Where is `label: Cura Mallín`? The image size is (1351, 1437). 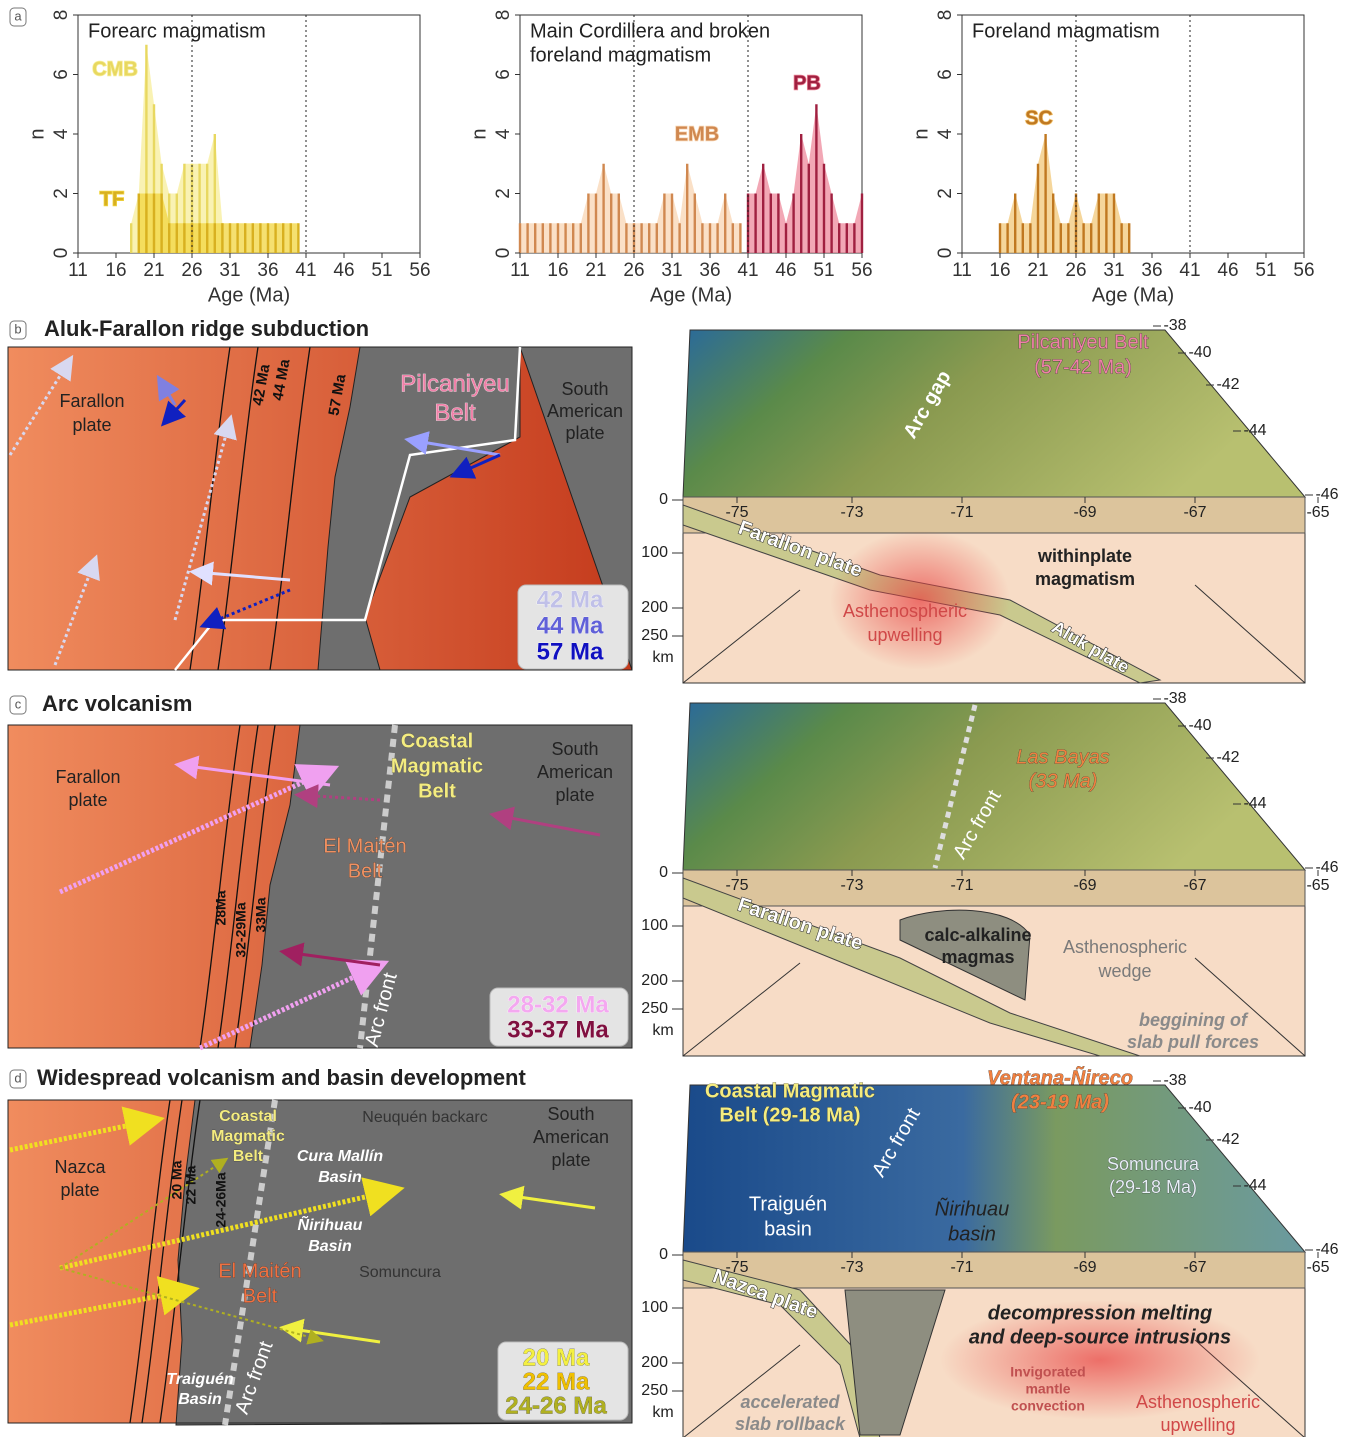
label: Cura Mallín is located at coordinates (340, 1156).